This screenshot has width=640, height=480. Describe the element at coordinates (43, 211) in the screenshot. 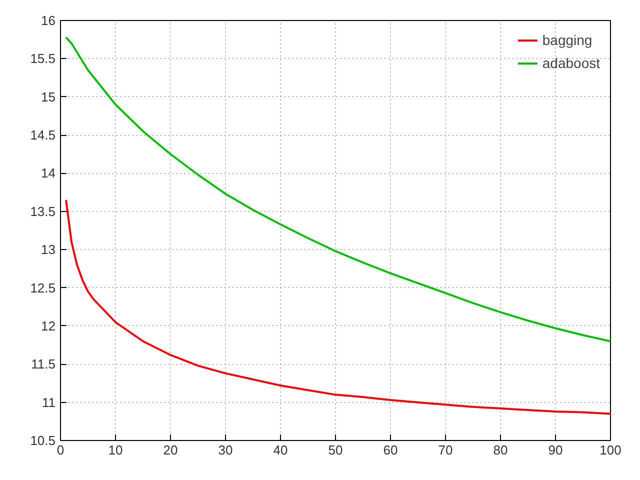

I see `y-tick-label: 13.5` at that location.